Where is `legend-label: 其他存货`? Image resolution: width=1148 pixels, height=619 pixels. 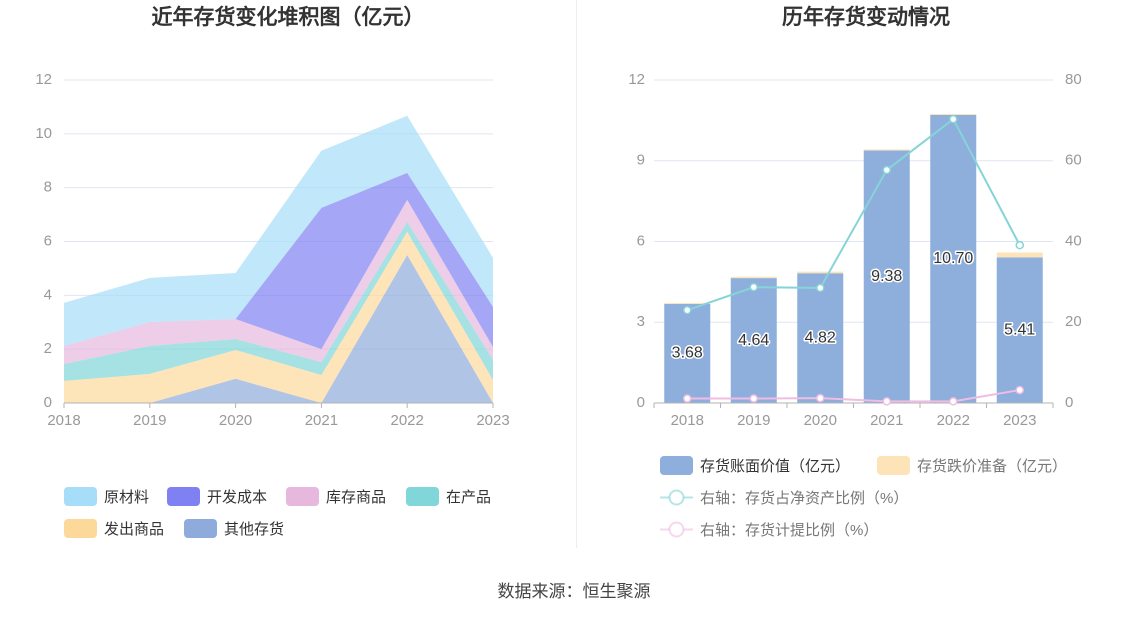
legend-label: 其他存货 is located at coordinates (254, 529).